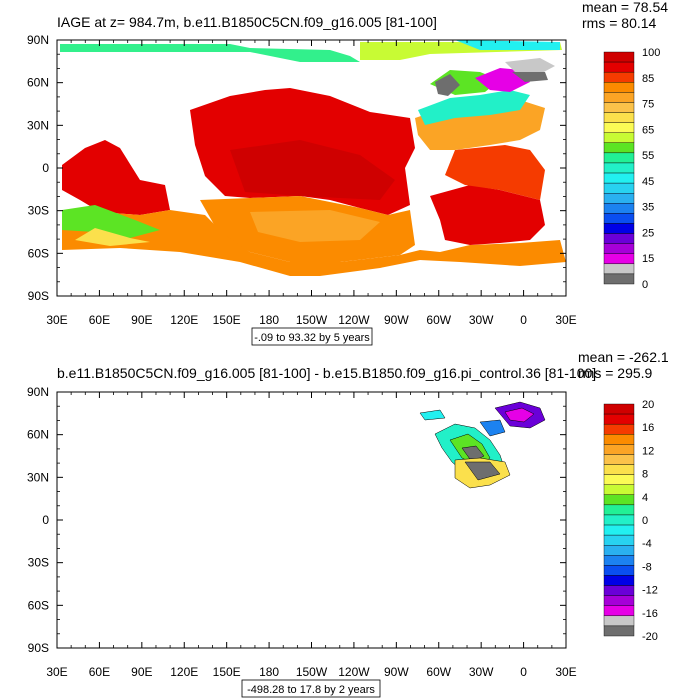 This screenshot has width=700, height=700. I want to click on y-tick-label: 30N, so click(38, 477).